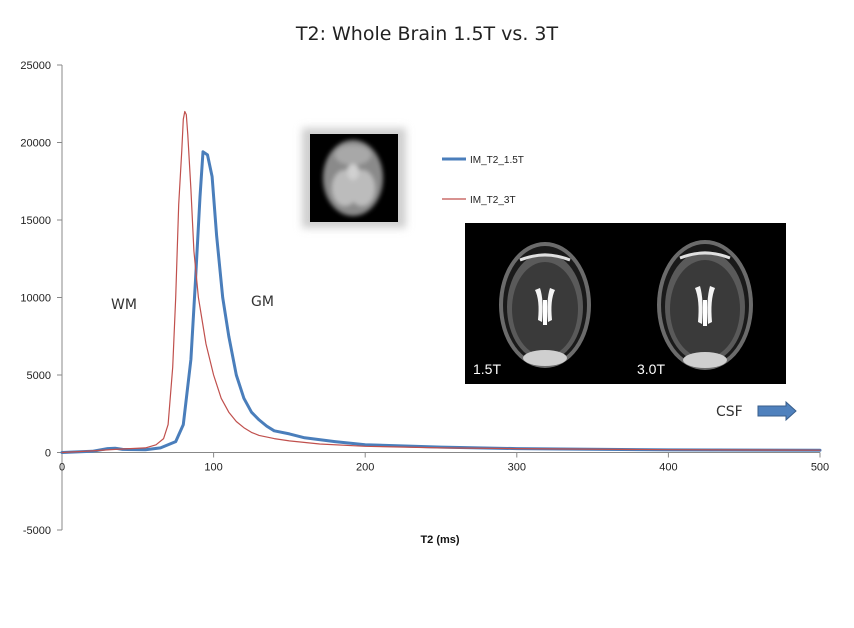  What do you see at coordinates (124, 305) in the screenshot?
I see `annotation-wm: WM` at bounding box center [124, 305].